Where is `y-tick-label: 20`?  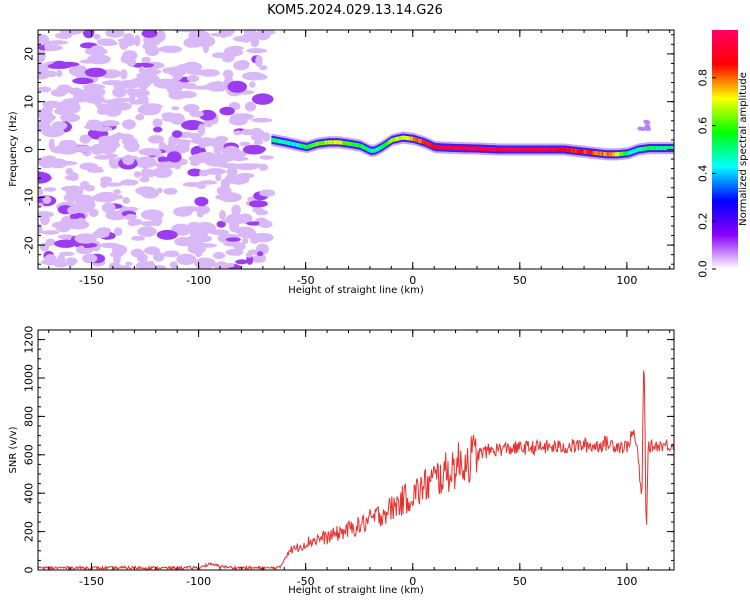 y-tick-label: 20 is located at coordinates (29, 54).